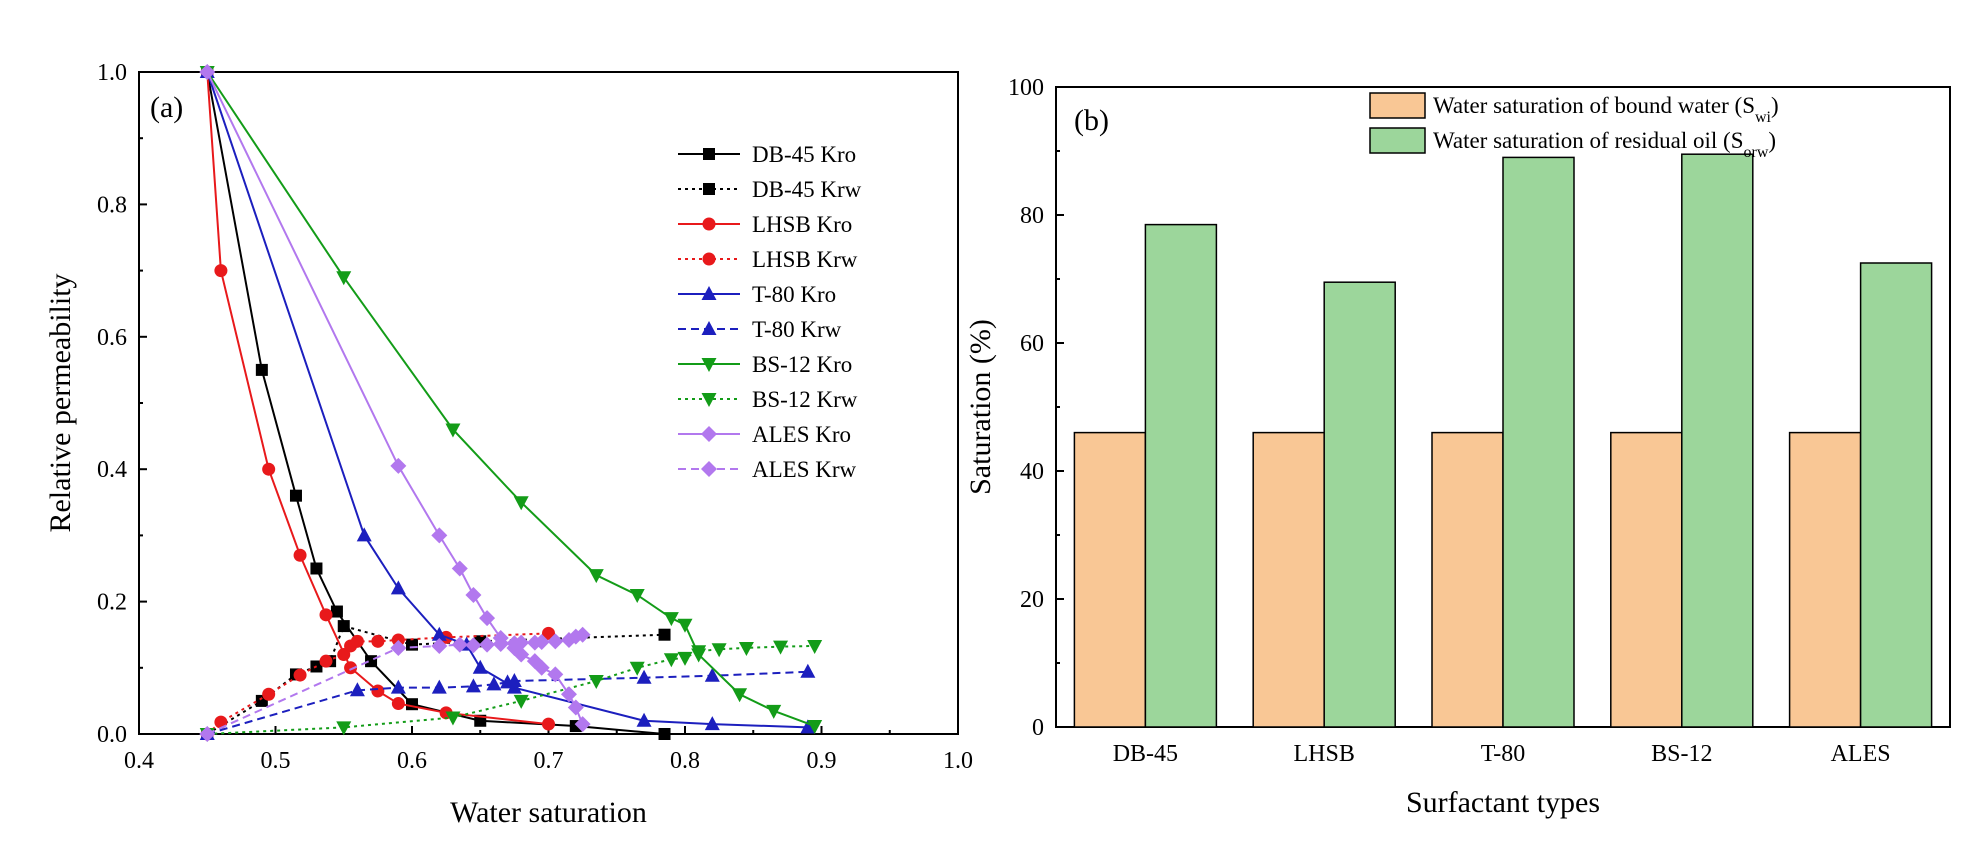 The width and height of the screenshot is (1981, 841). I want to click on legend-swatch, so click(1397, 140).